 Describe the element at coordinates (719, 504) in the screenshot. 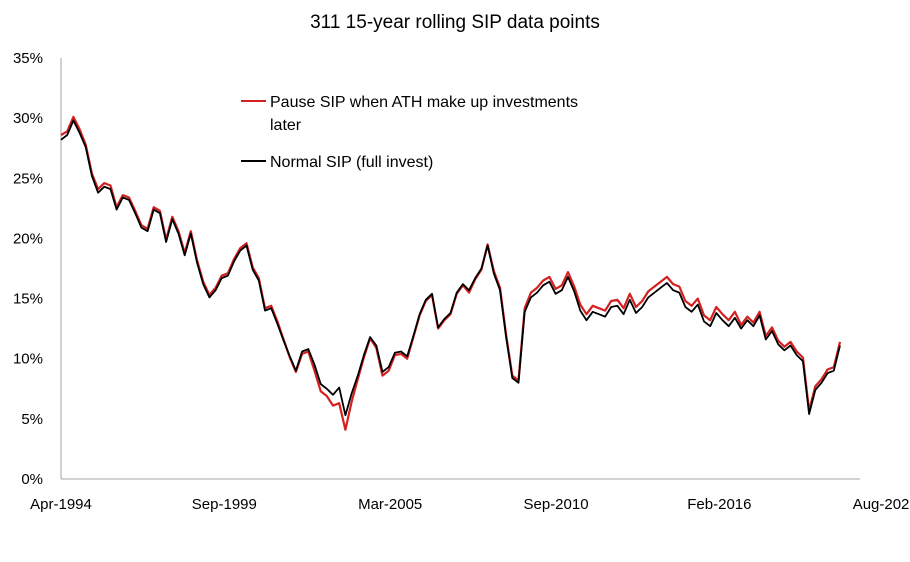

I see `x-tick-label: Feb-2016` at that location.